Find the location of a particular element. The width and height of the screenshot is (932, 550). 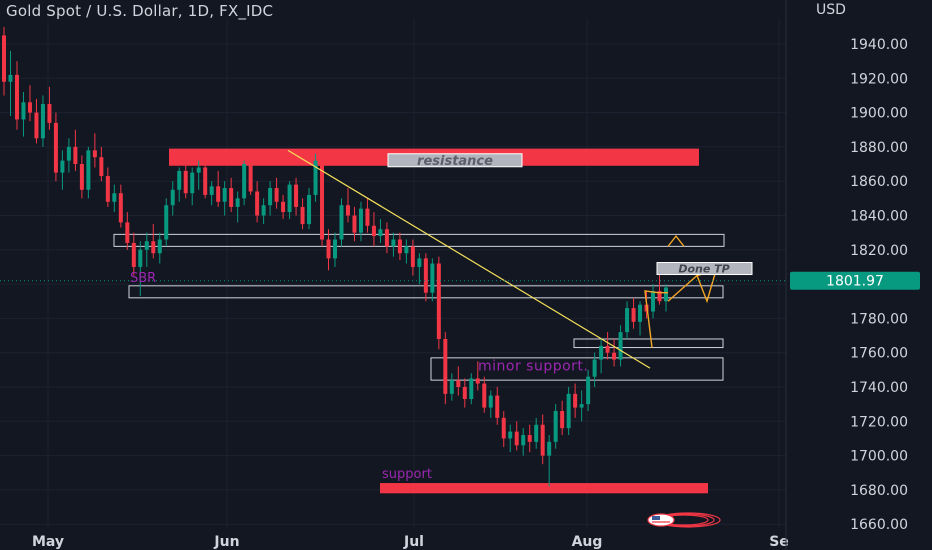

x-tick-label: Jun is located at coordinates (226, 542).